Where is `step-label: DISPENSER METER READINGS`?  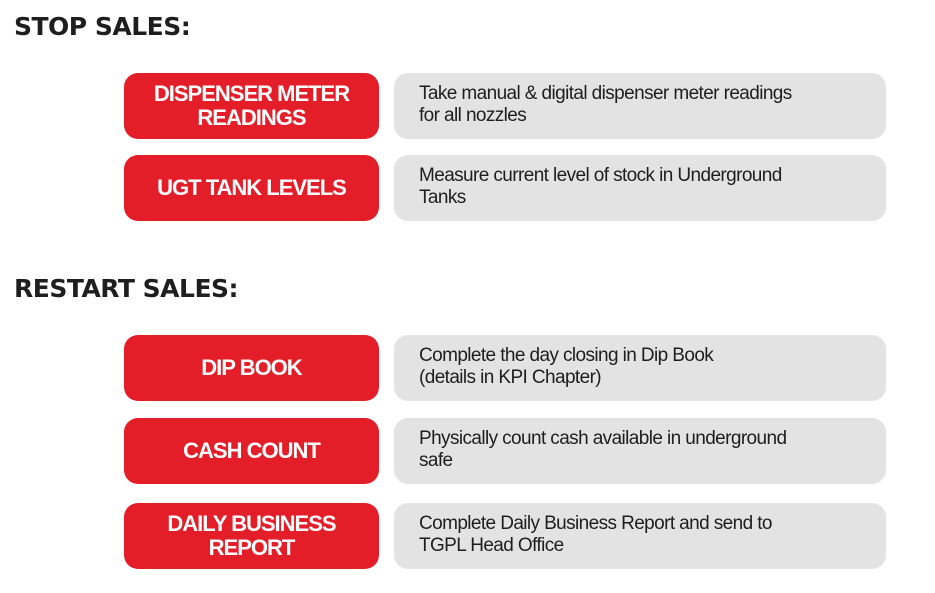
step-label: DISPENSER METER READINGS is located at coordinates (251, 106).